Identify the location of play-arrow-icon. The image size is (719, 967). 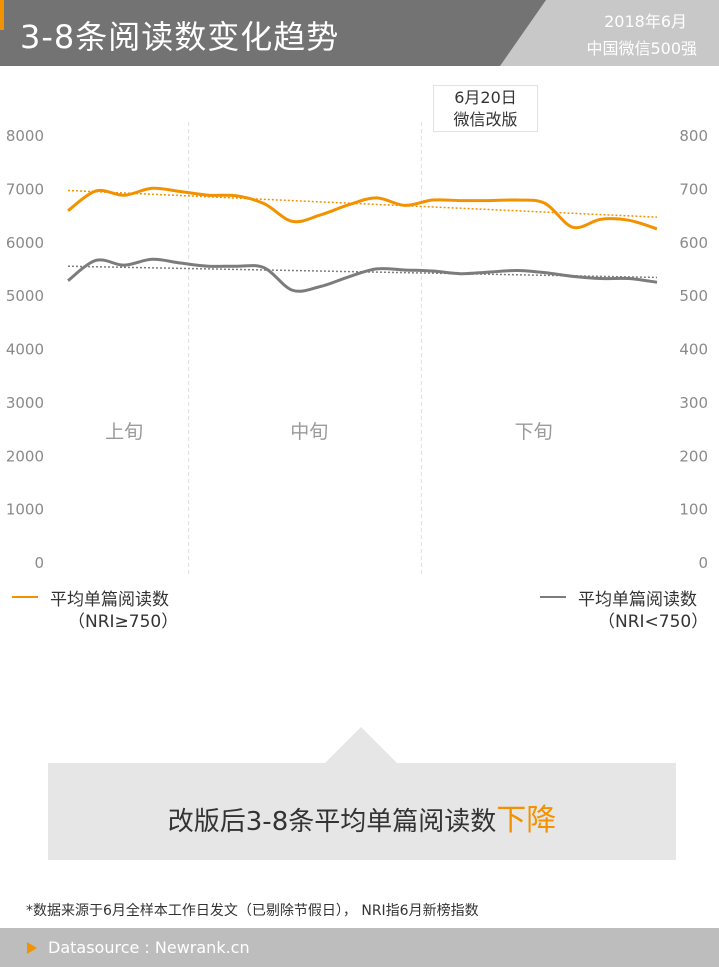
(32, 948).